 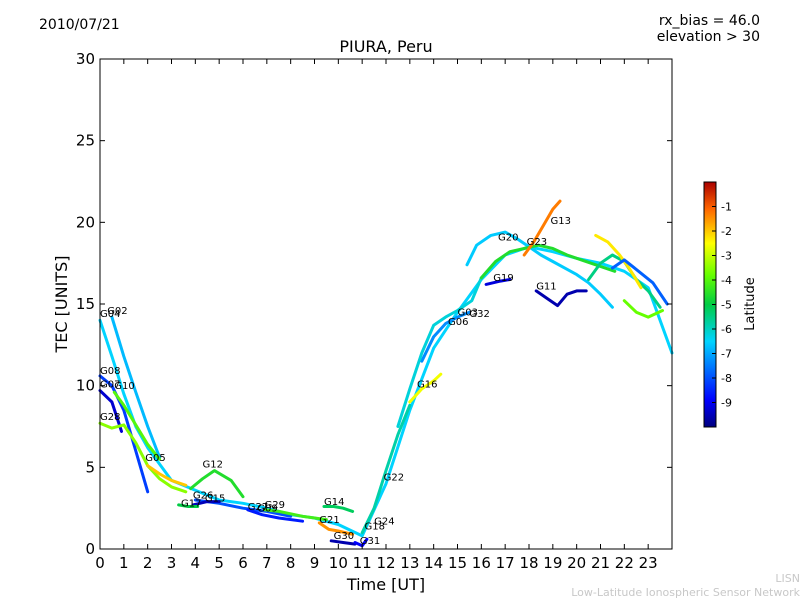 What do you see at coordinates (481, 563) in the screenshot?
I see `x-tick-label: 16` at bounding box center [481, 563].